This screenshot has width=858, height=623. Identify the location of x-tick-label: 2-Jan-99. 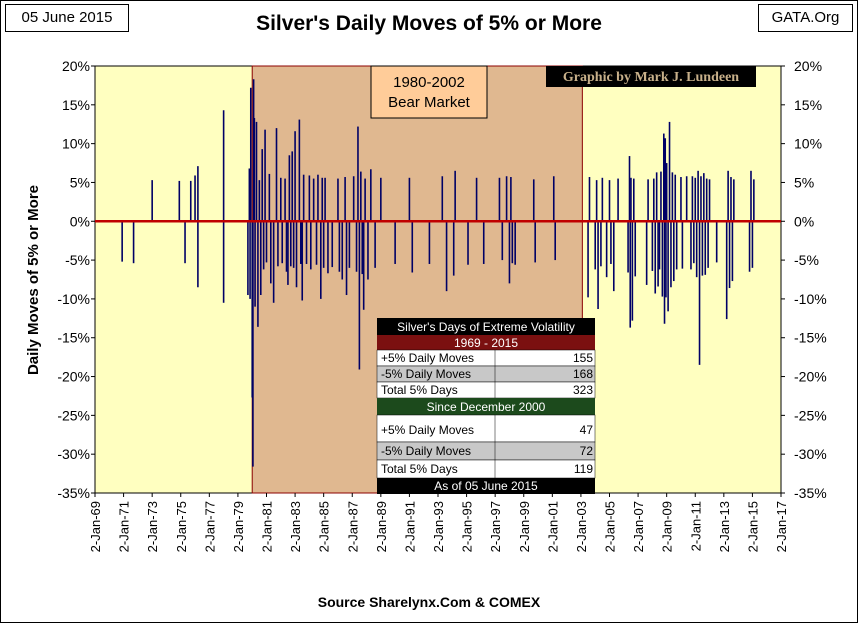
(524, 526).